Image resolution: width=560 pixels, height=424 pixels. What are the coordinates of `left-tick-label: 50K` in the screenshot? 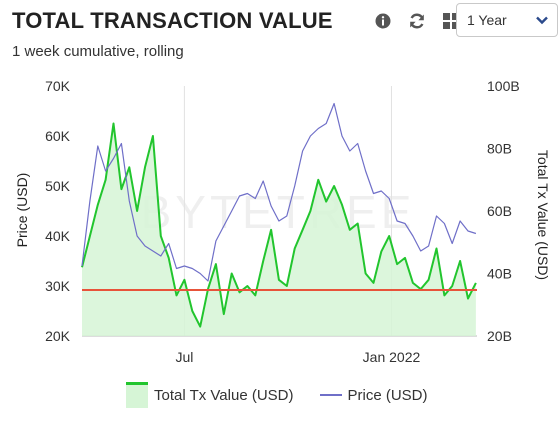 It's located at (58, 186).